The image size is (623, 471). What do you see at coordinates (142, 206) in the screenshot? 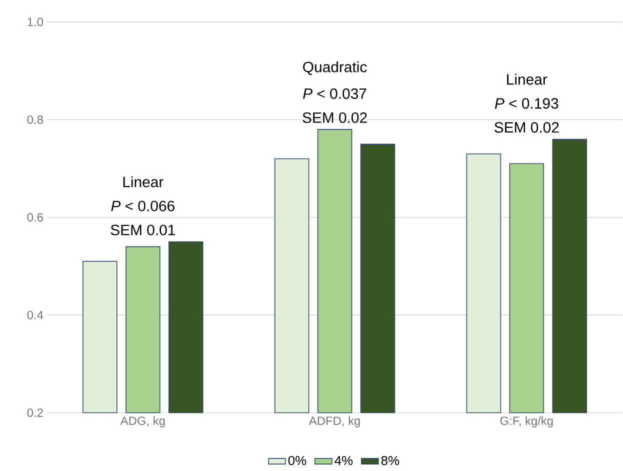
I see `annotation: P < 0.066` at bounding box center [142, 206].